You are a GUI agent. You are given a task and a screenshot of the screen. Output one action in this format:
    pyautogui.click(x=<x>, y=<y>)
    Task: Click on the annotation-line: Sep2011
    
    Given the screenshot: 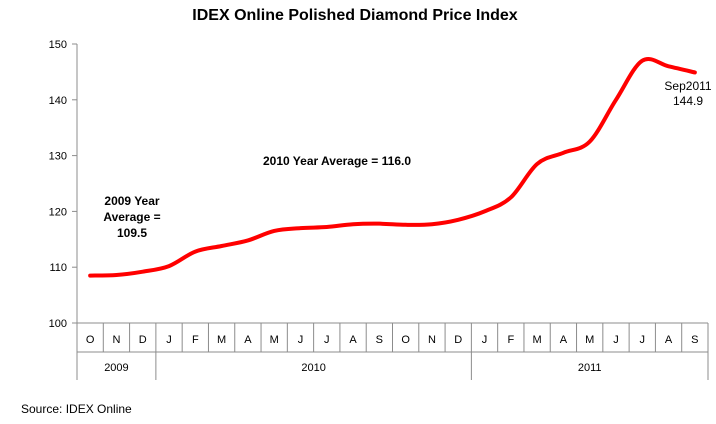 What is the action you would take?
    pyautogui.click(x=687, y=86)
    